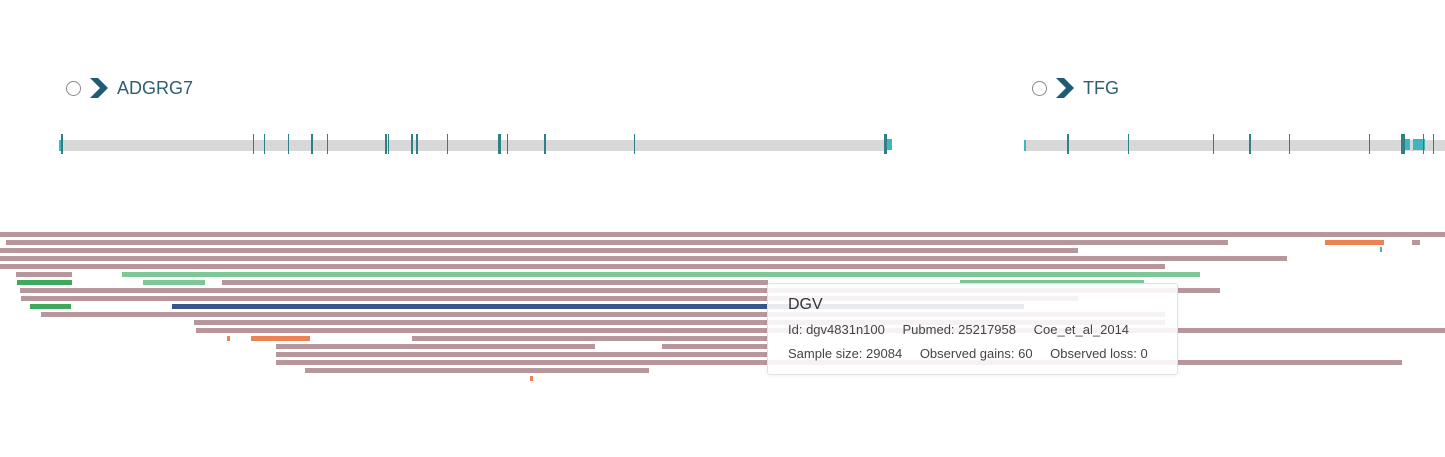  I want to click on tooltip-sample-size: Sample size: 29084, so click(845, 353).